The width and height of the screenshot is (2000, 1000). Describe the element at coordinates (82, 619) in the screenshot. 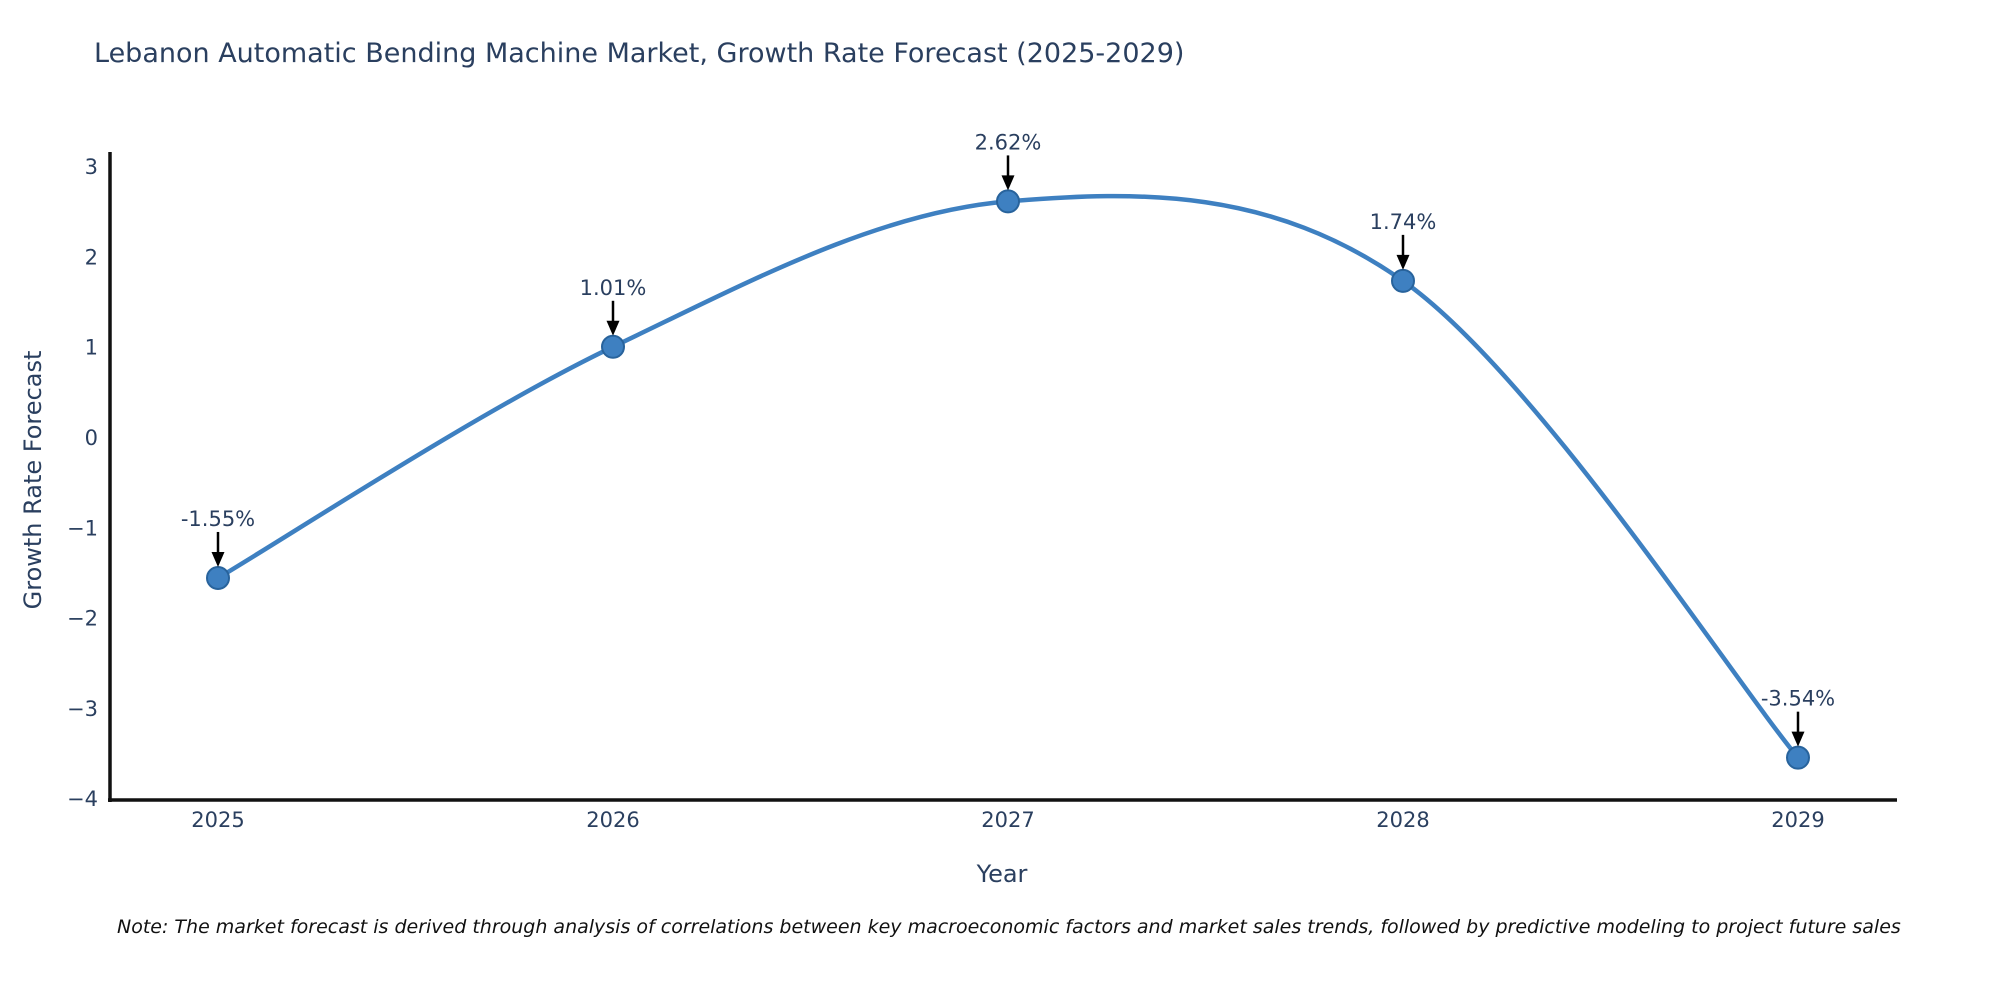

I see `y-tick-label: −2` at that location.